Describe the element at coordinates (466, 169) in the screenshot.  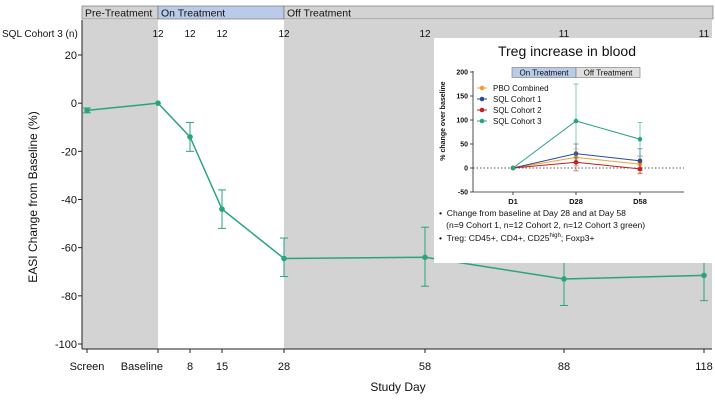
I see `inset-y-tick-label: 0` at that location.